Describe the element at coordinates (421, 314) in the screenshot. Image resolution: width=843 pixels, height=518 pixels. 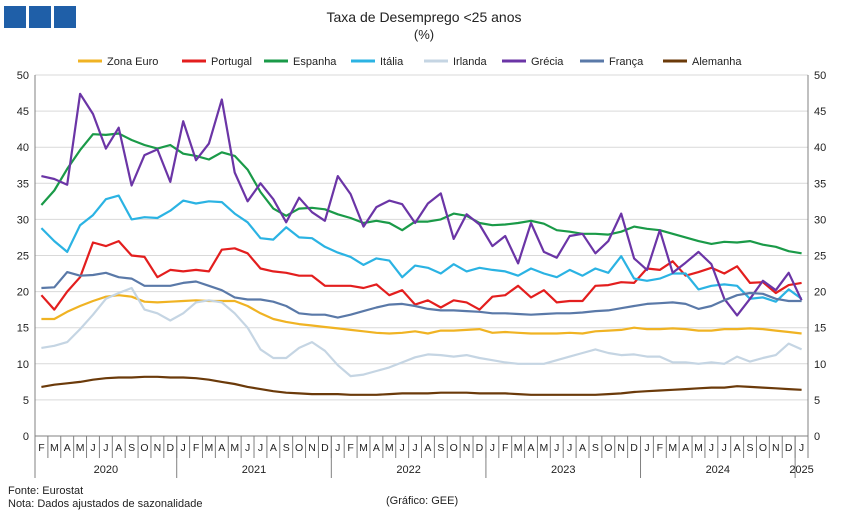
I see `series-line-zona-euro` at that location.